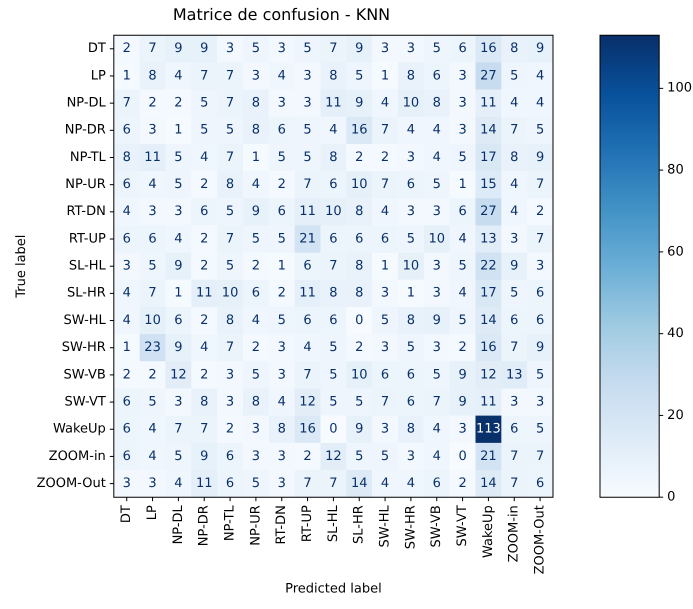 This screenshot has height=609, width=693. I want to click on x-tick-label: ZOOM-Out, so click(540, 539).